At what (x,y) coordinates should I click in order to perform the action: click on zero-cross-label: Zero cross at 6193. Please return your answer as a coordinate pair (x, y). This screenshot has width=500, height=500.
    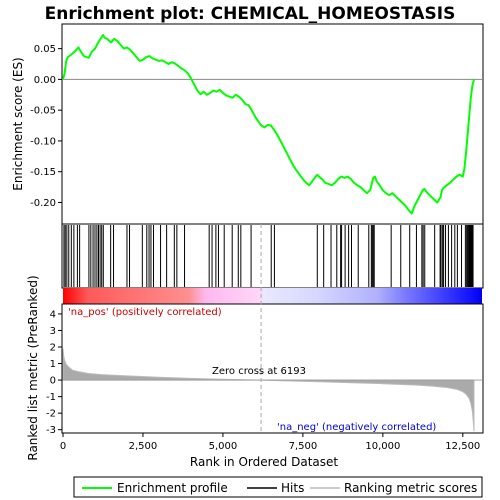
    Looking at the image, I should click on (259, 371).